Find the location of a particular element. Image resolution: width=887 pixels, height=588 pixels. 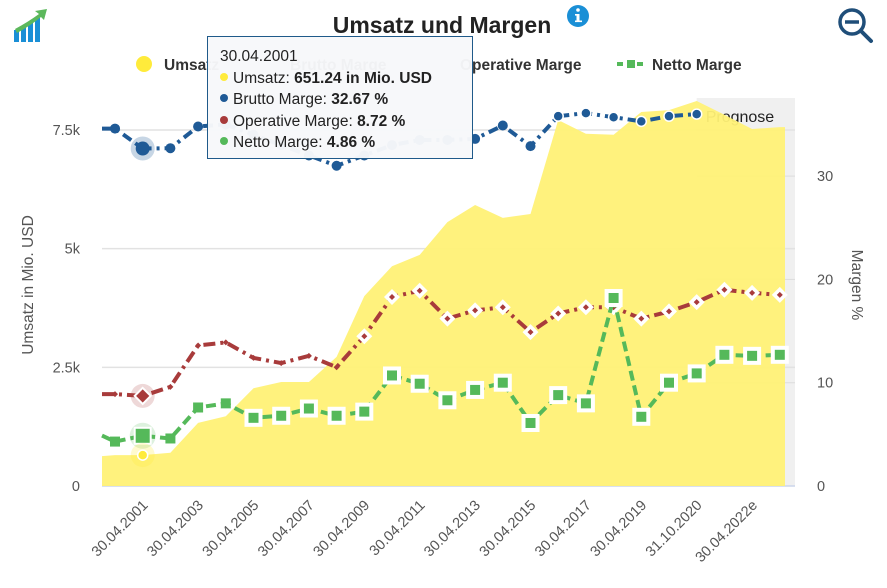

tooltip-value: 4.86 % is located at coordinates (351, 142).